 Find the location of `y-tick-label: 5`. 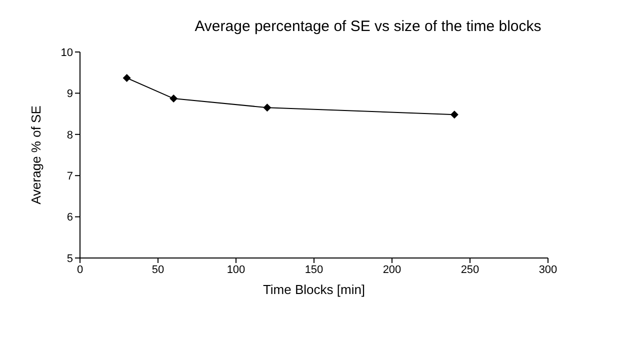

y-tick-label: 5 is located at coordinates (69, 258).